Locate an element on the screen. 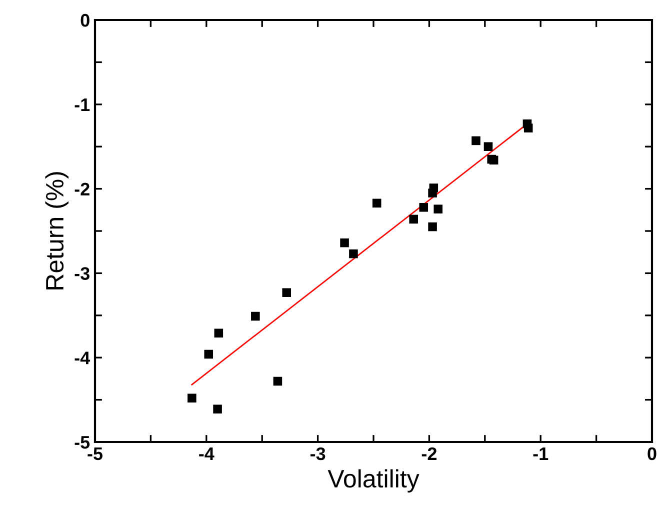 Image resolution: width=657 pixels, height=520 pixels. x-tick-label: -4 is located at coordinates (206, 454).